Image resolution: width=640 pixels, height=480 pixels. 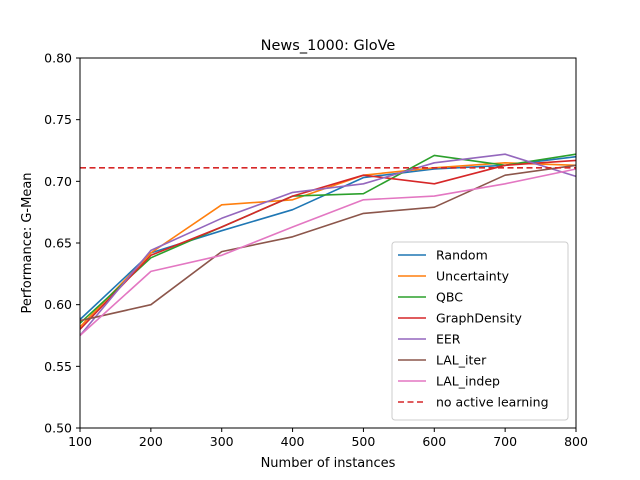 I want to click on legend-label: Random, so click(x=462, y=255).